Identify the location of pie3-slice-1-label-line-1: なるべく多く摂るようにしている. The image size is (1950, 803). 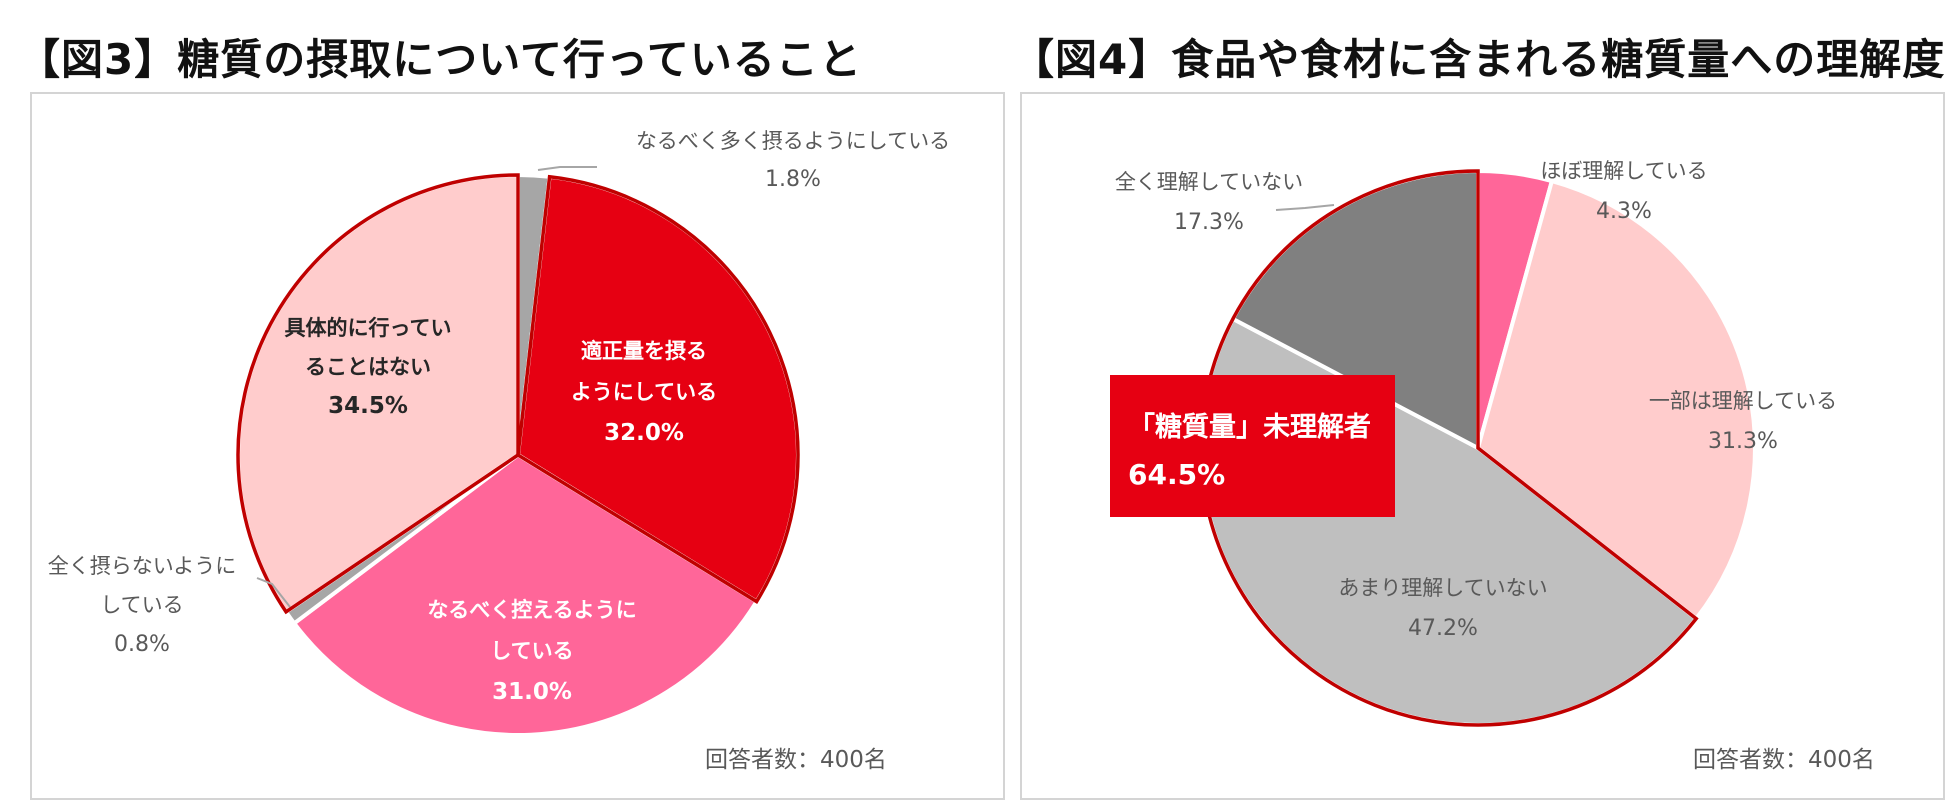
(793, 141).